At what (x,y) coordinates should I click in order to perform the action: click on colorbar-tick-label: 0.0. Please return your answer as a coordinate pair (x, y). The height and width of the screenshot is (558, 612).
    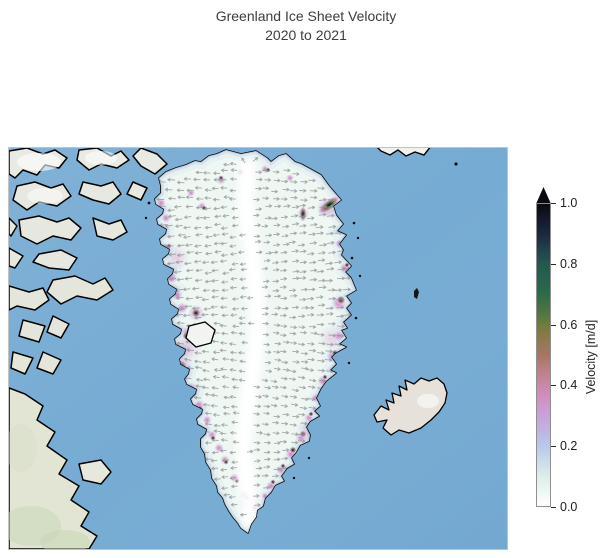
    Looking at the image, I should click on (569, 507).